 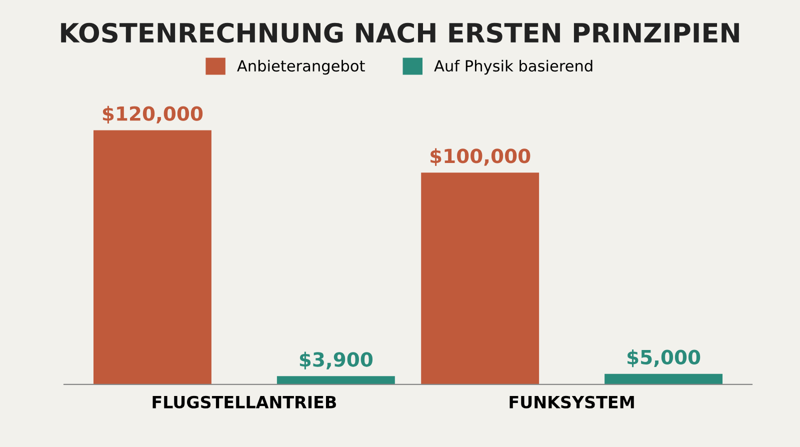 What do you see at coordinates (400, 32) in the screenshot?
I see `chart-title: KOSTENRECHNUNG NACH ERSTEN PRINZIPIEN` at bounding box center [400, 32].